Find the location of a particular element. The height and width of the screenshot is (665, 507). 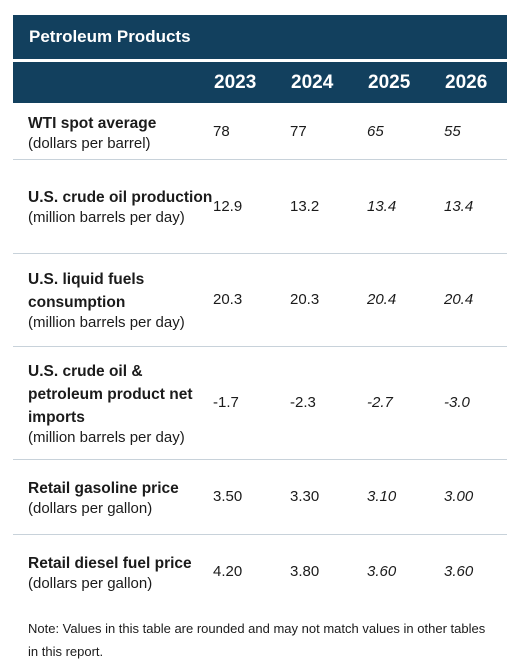

cell-value: 78 is located at coordinates (221, 132).